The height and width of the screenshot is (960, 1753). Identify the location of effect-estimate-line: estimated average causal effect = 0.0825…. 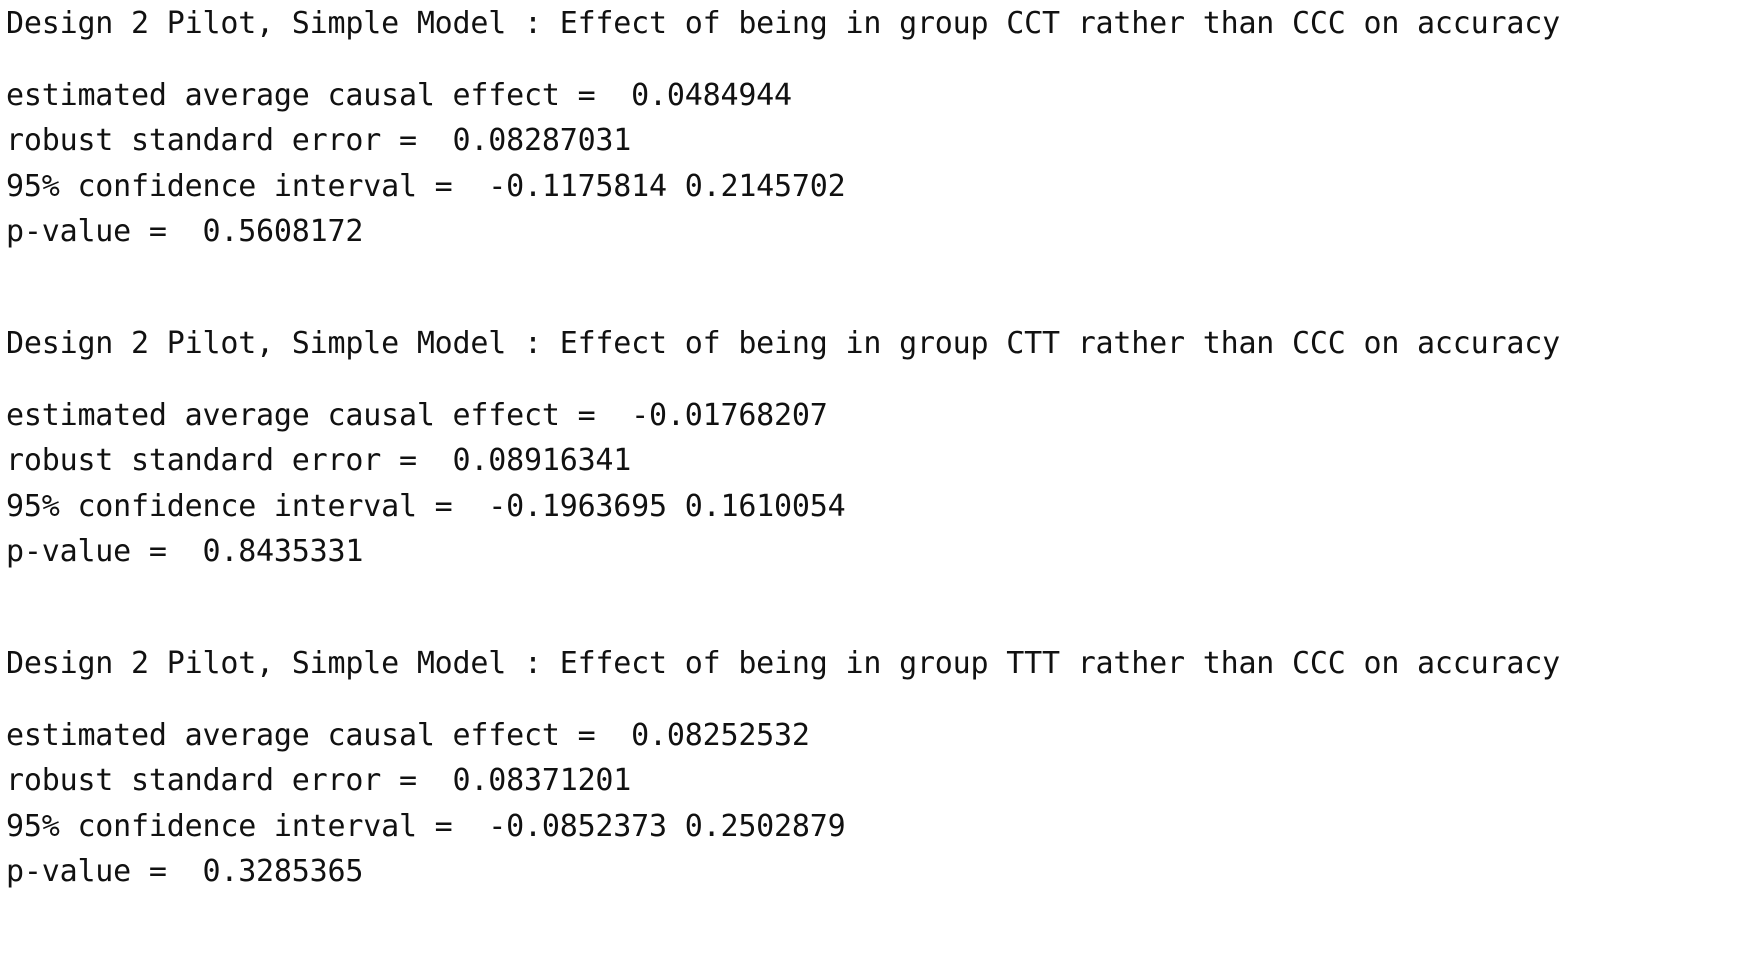
(408, 735).